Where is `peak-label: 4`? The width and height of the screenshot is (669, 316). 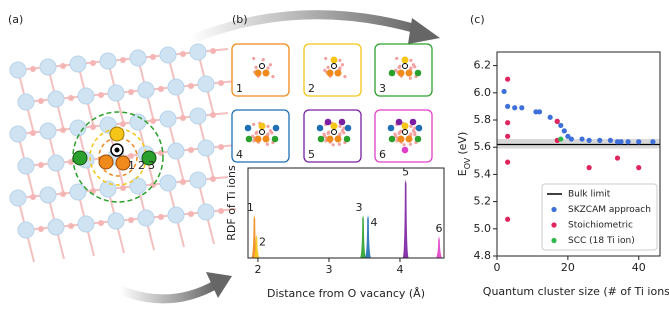
peak-label: 4 is located at coordinates (374, 222).